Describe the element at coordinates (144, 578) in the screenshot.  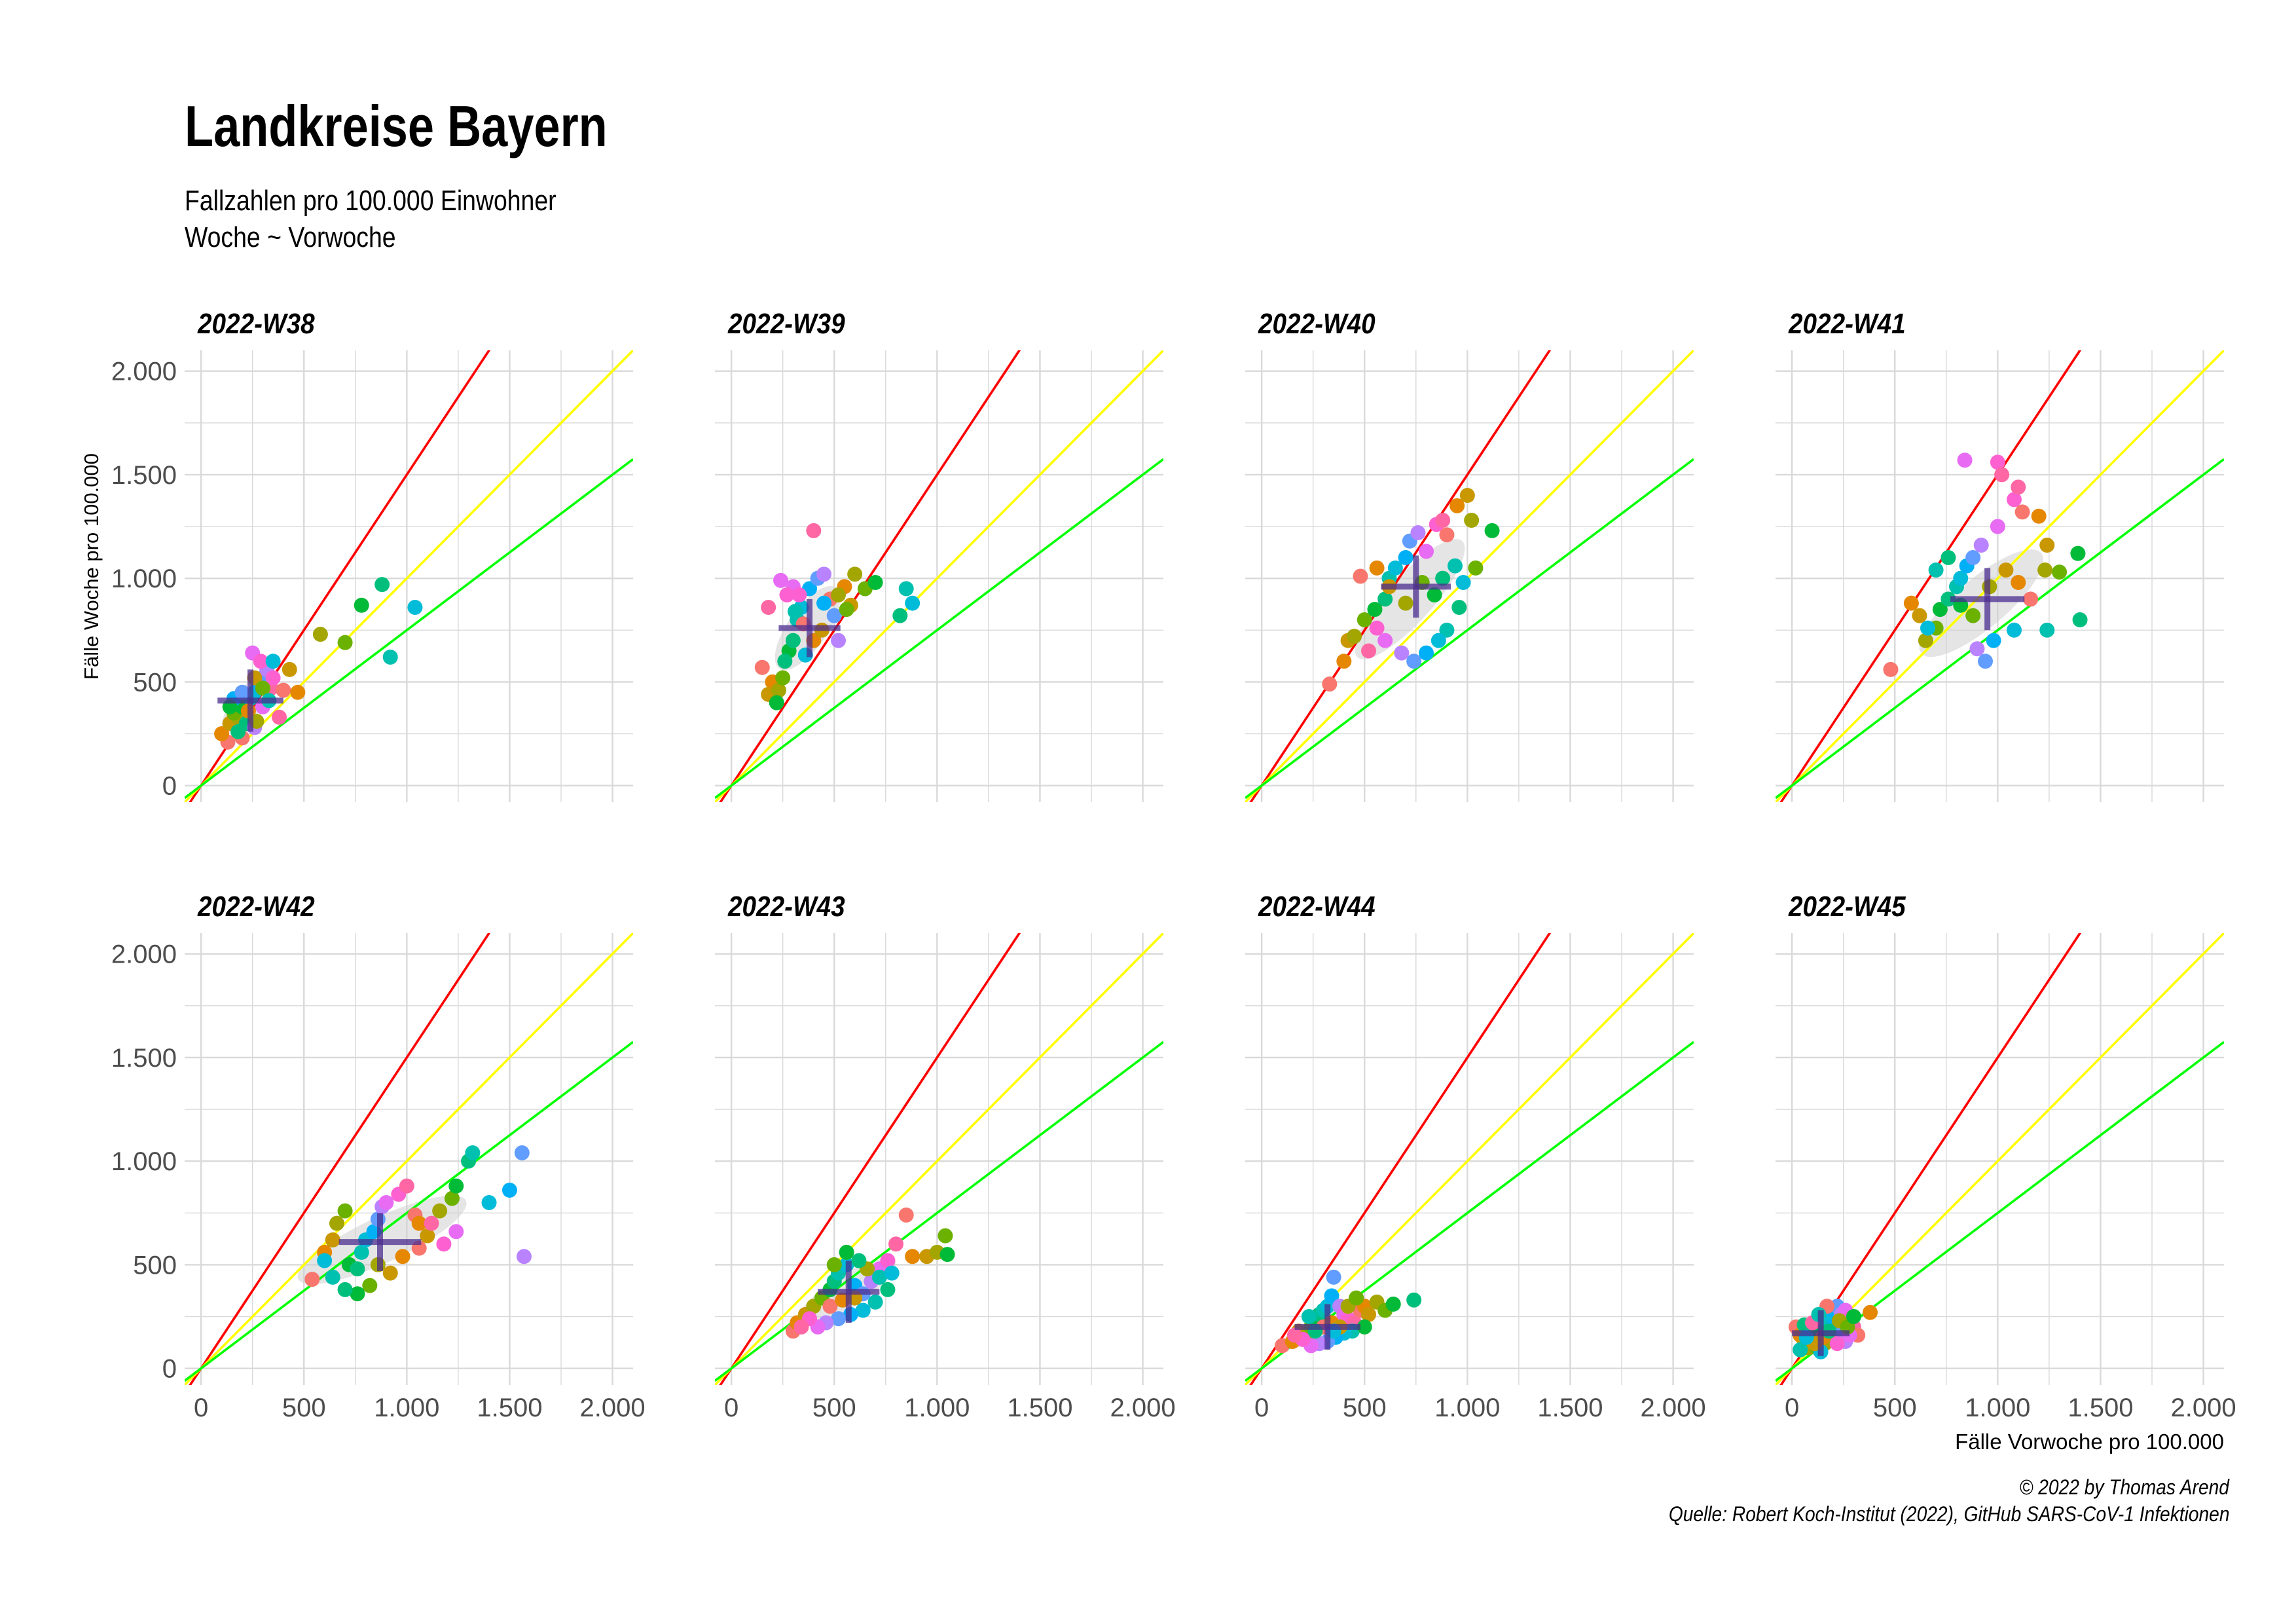
I see `y-tick-label: 1.000` at that location.